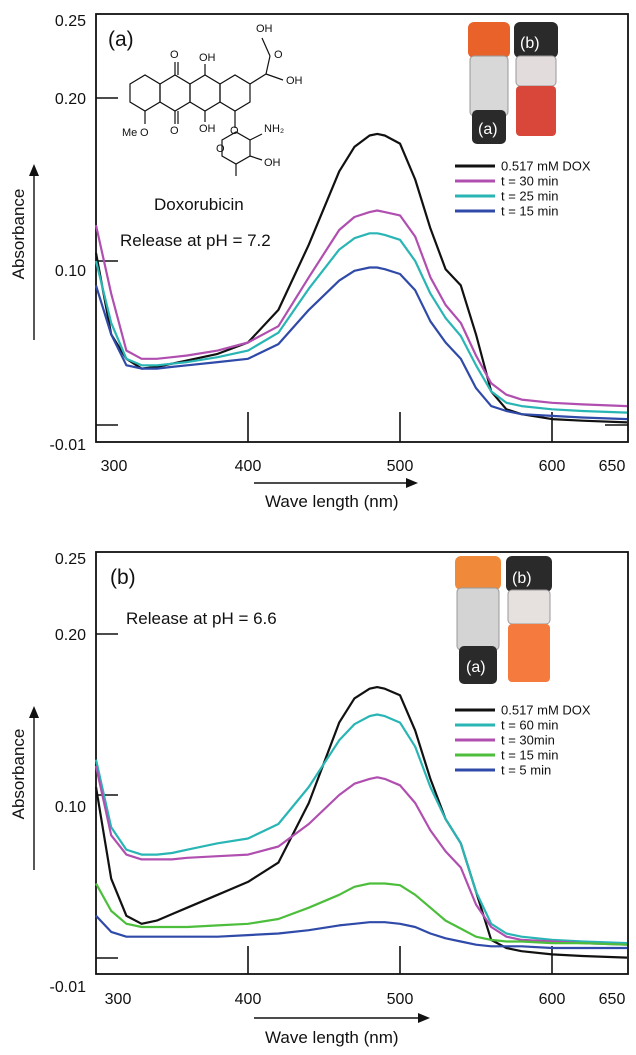  Describe the element at coordinates (478, 620) in the screenshot. I see `vial-photo-a-panel-b: (a)` at that location.